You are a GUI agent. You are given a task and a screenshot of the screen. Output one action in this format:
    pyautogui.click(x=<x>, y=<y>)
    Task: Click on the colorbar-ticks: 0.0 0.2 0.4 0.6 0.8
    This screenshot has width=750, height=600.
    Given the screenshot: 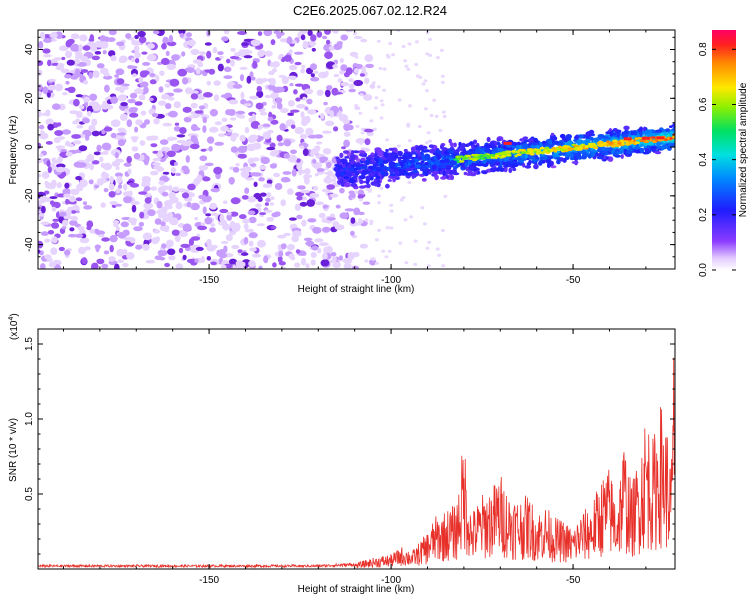 What is the action you would take?
    pyautogui.click(x=717, y=159)
    